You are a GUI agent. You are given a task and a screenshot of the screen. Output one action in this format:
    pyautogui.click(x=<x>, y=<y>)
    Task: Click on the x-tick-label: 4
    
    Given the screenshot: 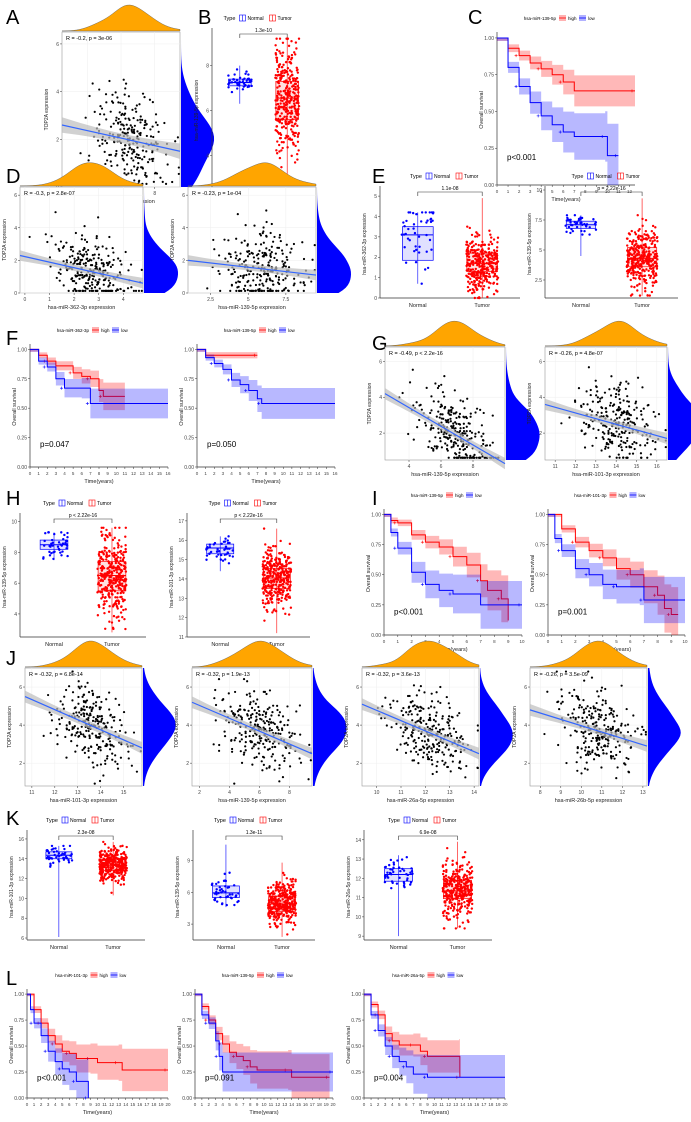 What is the action you would take?
    pyautogui.click(x=231, y=473)
    